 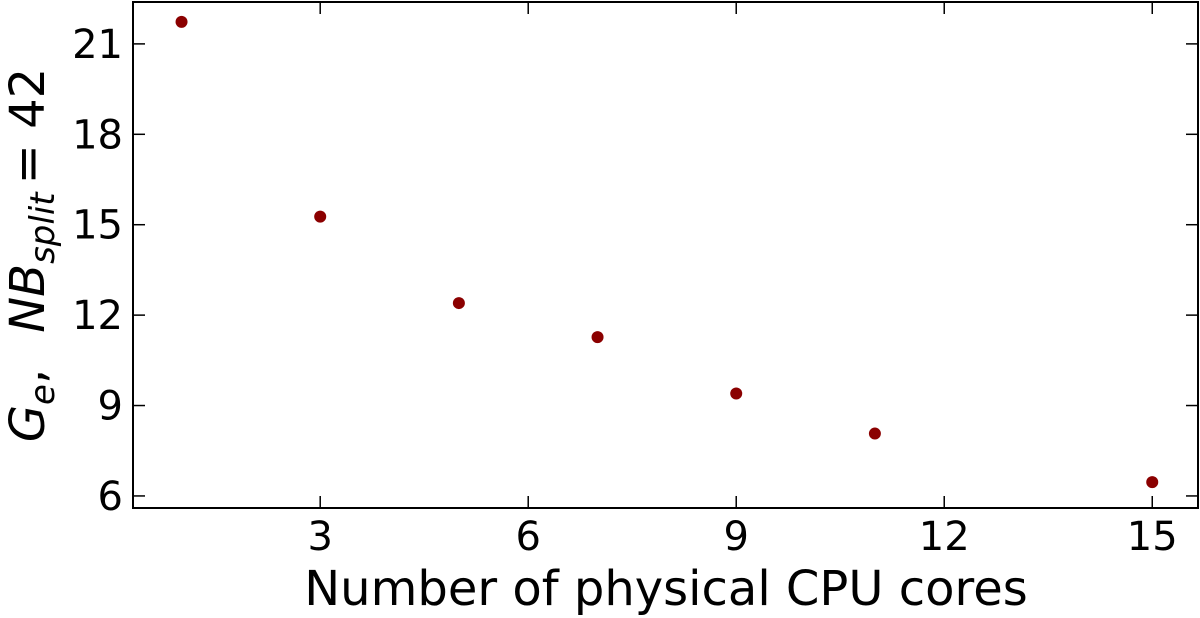 What do you see at coordinates (110, 407) in the screenshot?
I see `y-tick-label: 9` at bounding box center [110, 407].